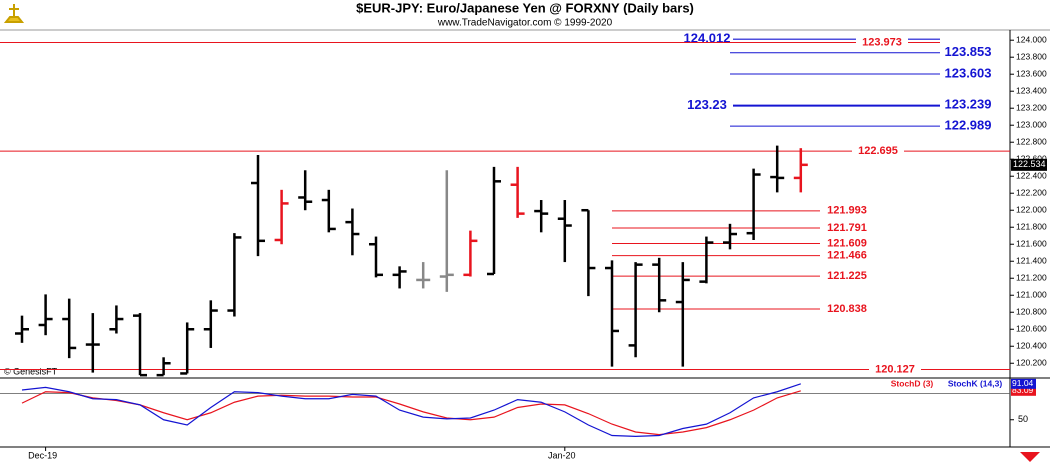  I want to click on value-marker-label: 91.04, so click(1023, 383).